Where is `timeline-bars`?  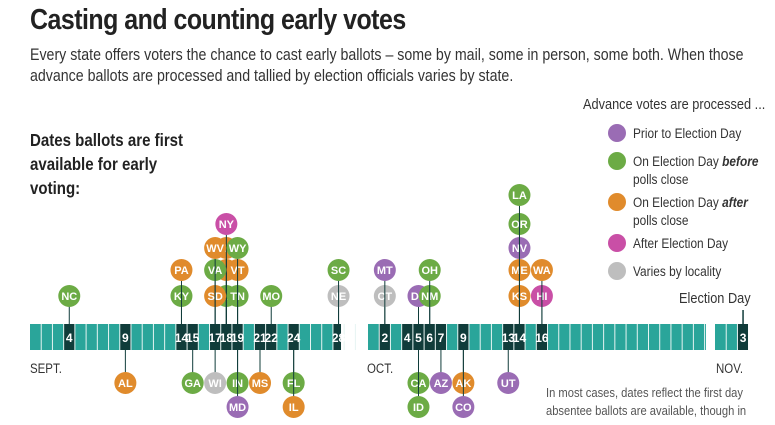
timeline-bars is located at coordinates (389, 337).